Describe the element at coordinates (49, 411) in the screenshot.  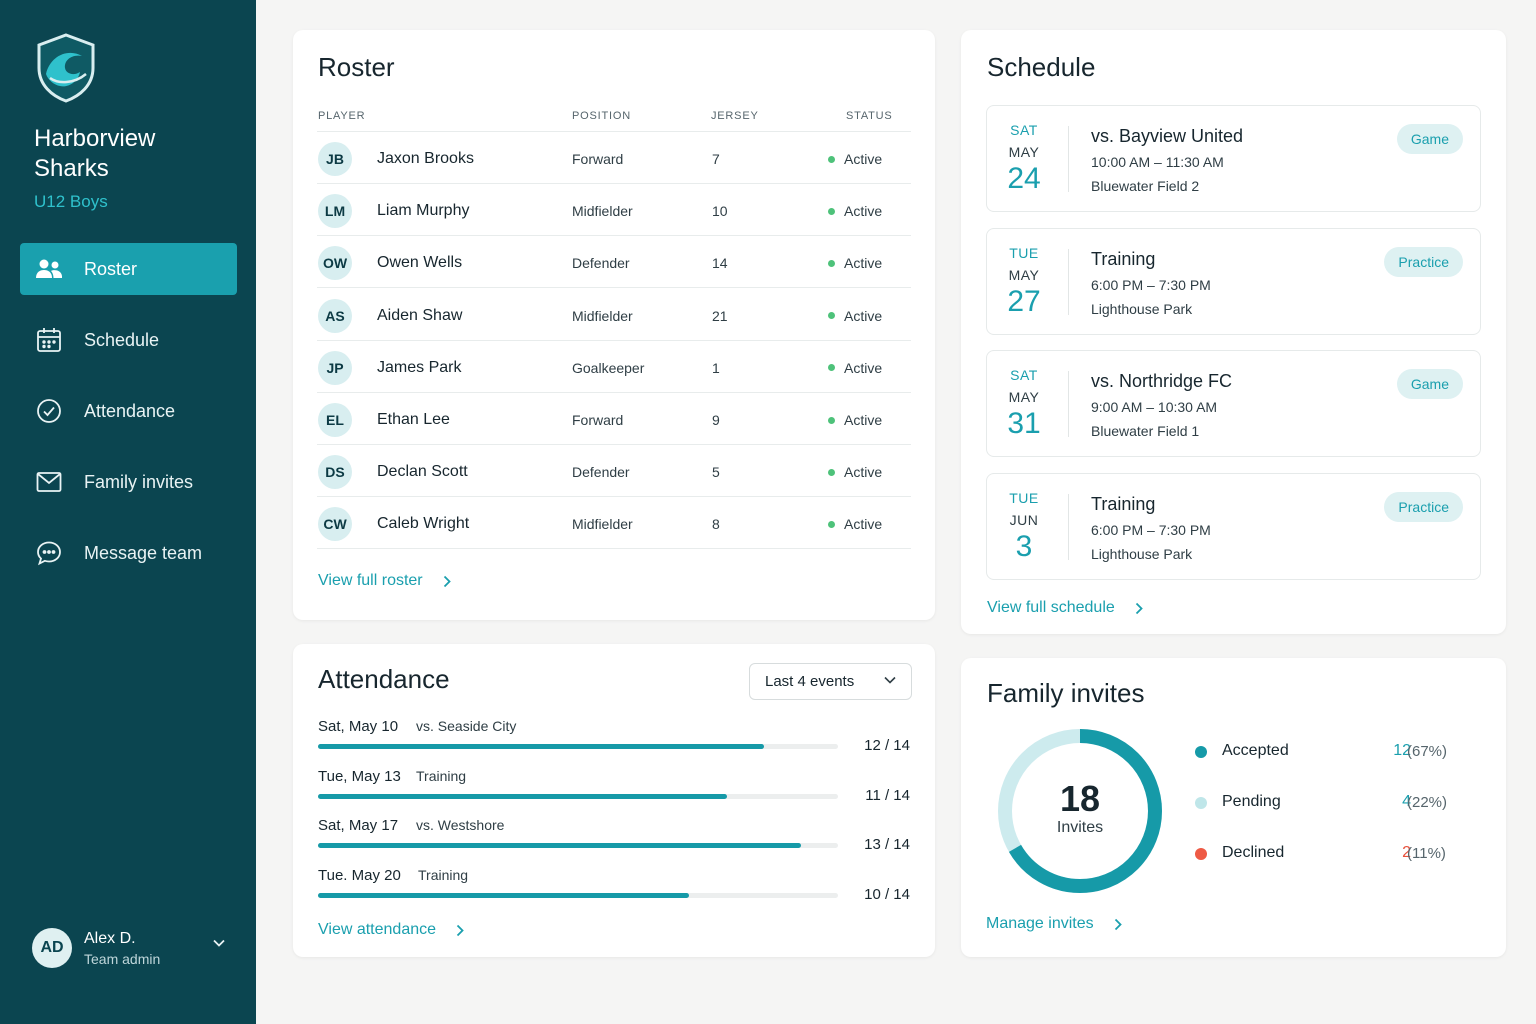
I see `check-circle-icon` at that location.